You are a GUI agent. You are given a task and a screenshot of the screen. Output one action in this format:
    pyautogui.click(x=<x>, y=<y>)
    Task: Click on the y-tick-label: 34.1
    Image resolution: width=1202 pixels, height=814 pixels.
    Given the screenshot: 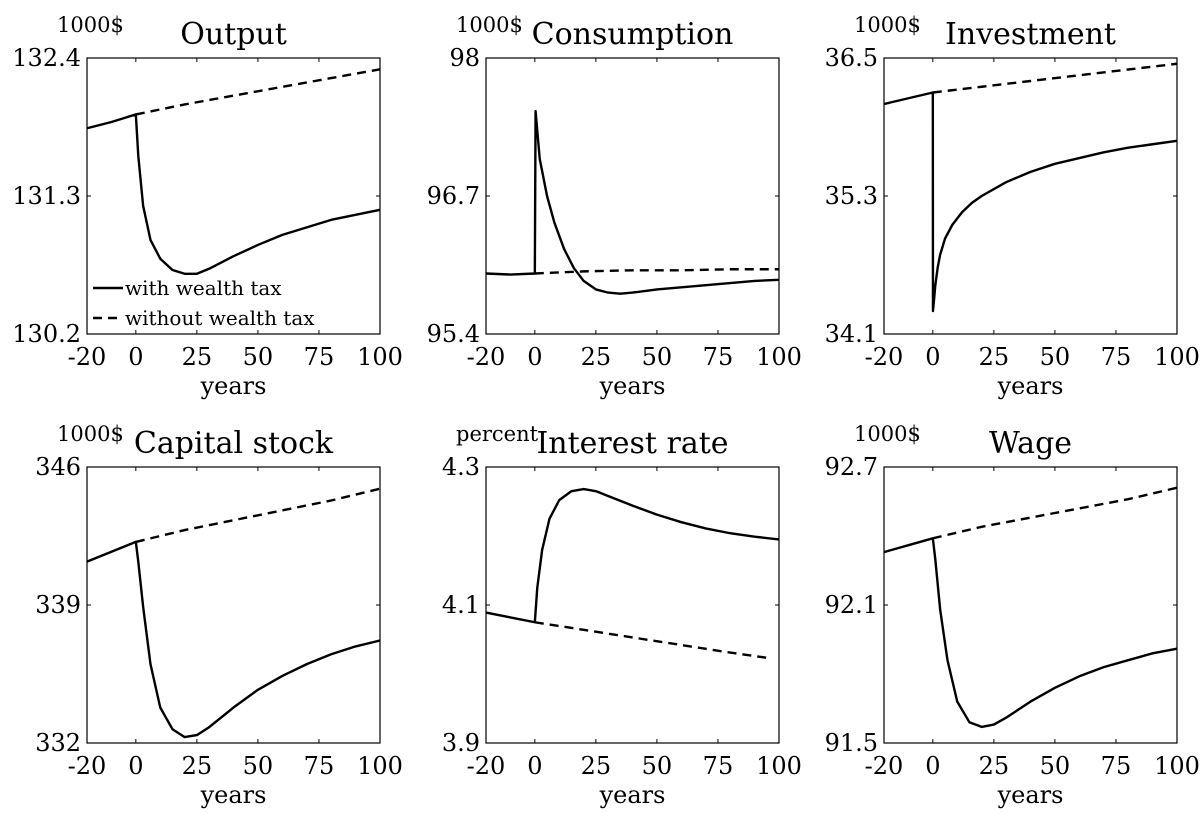 What is the action you would take?
    pyautogui.click(x=851, y=334)
    